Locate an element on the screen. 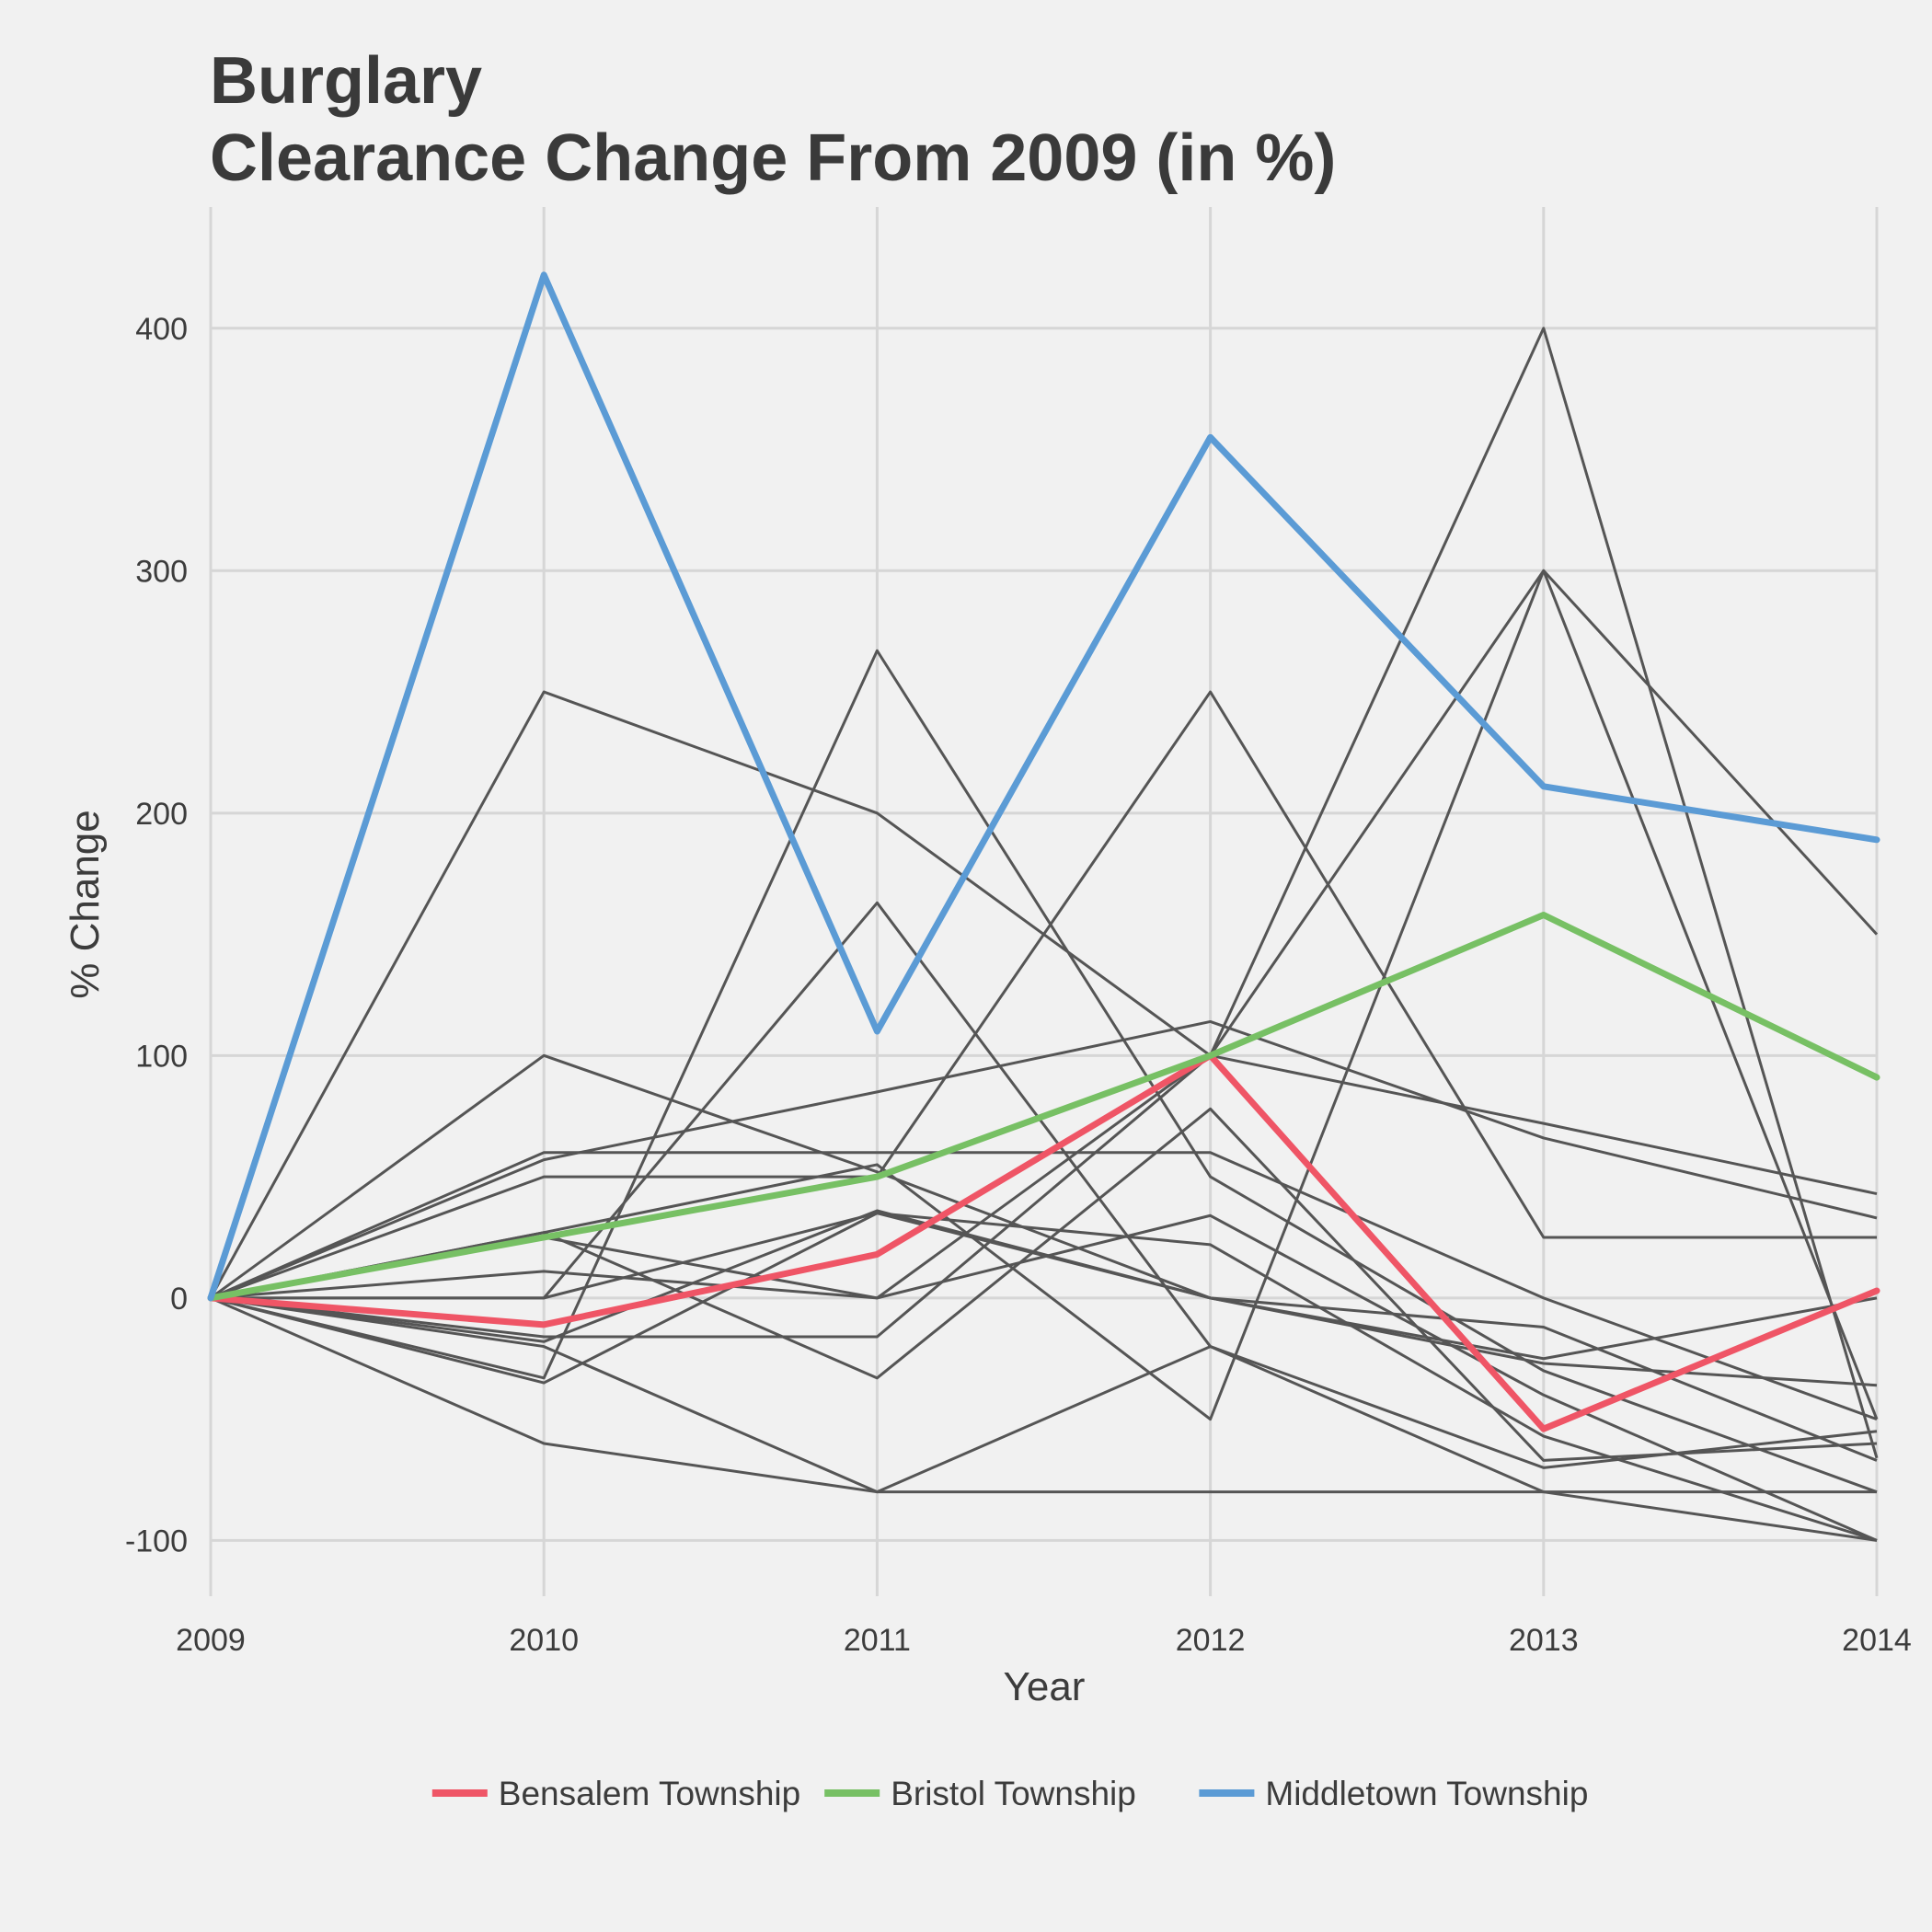 The width and height of the screenshot is (1932, 1932). y-tick-label: 300 is located at coordinates (161, 571).